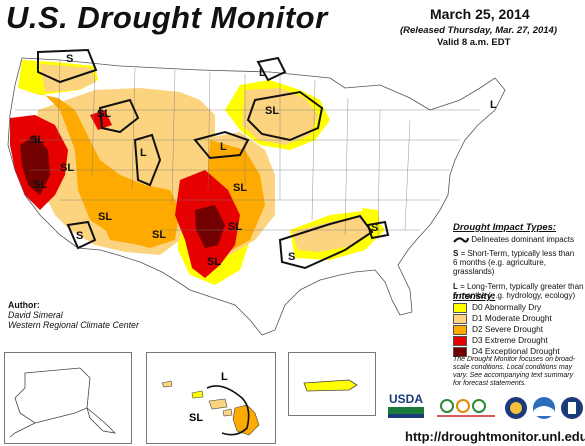  What do you see at coordinates (474, 42) in the screenshot?
I see `valid-time: Valid 8 a.m. EDT` at bounding box center [474, 42].